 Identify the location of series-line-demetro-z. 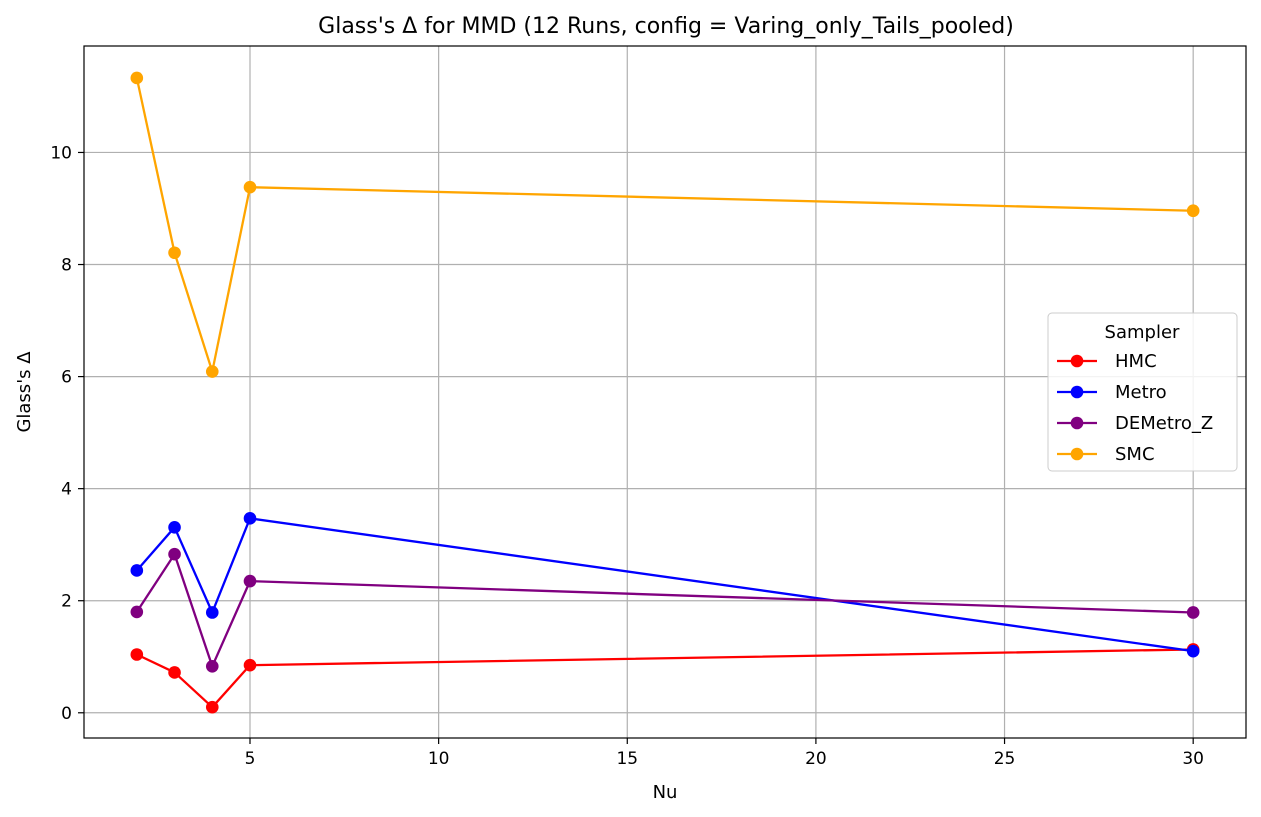
(664, 610).